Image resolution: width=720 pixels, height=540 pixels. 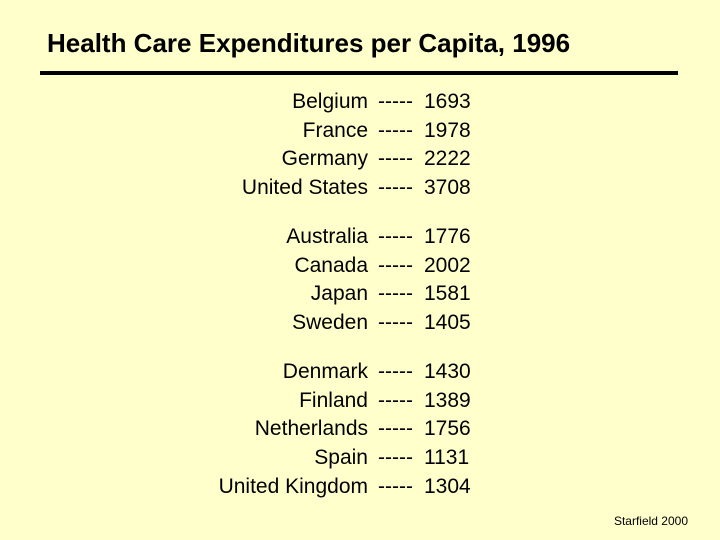 I want to click on expenditure-value: 1978, so click(x=447, y=130).